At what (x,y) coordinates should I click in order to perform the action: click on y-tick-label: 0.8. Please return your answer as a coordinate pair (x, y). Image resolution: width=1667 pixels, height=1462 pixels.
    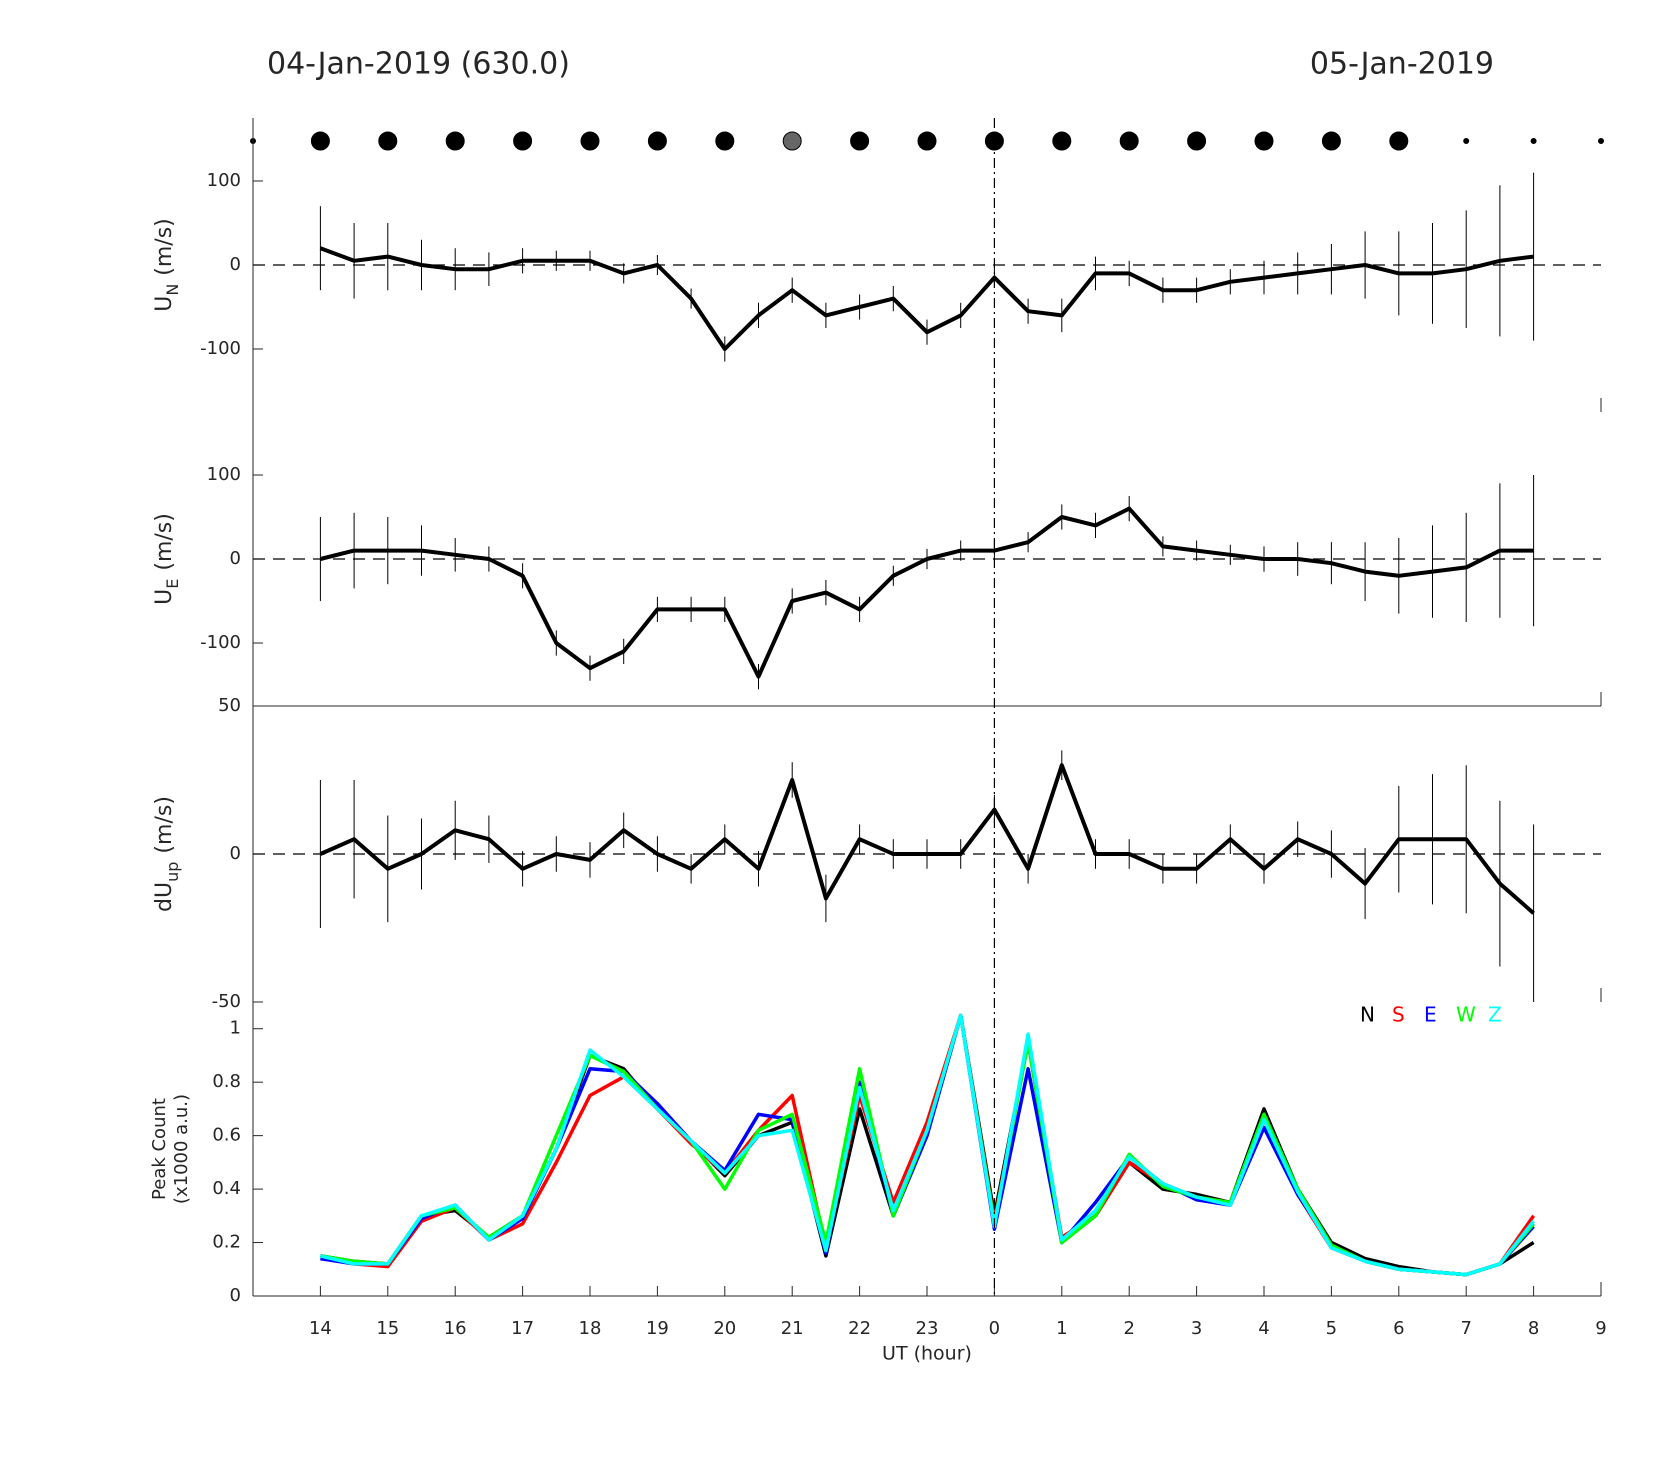
    Looking at the image, I should click on (226, 1081).